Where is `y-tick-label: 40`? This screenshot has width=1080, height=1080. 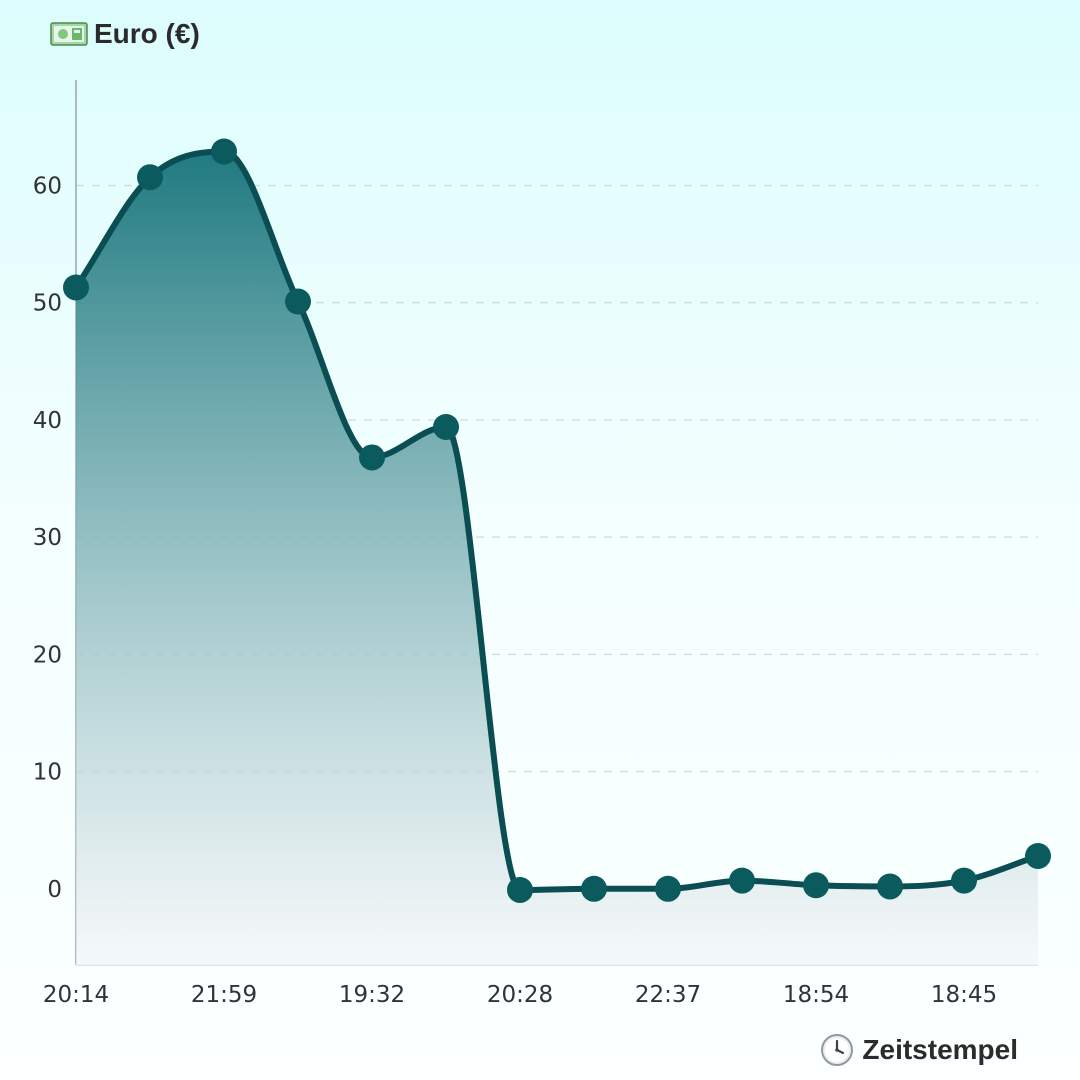 y-tick-label: 40 is located at coordinates (47, 421).